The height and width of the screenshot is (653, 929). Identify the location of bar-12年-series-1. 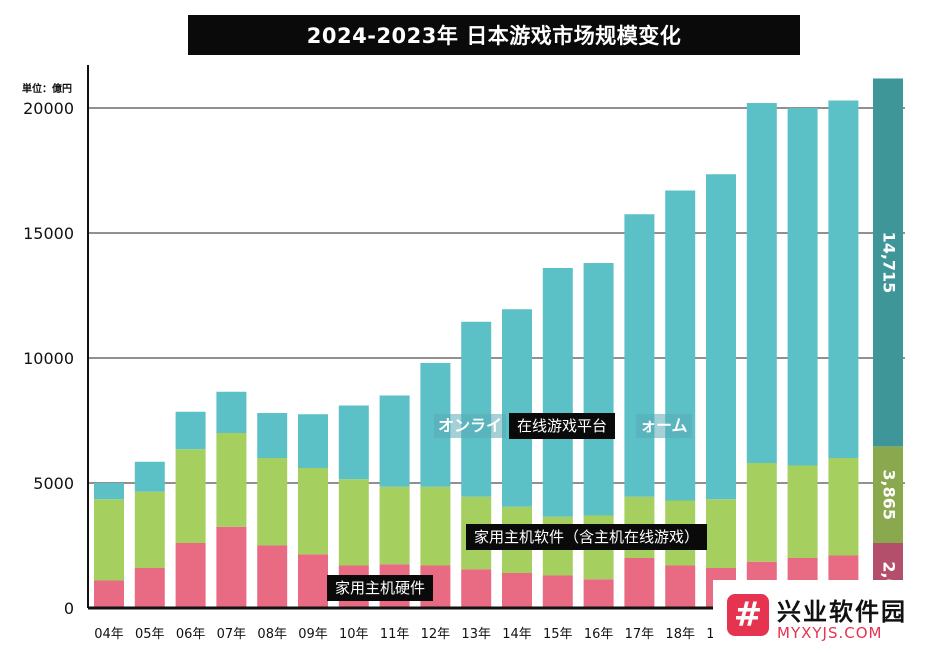
(435, 526).